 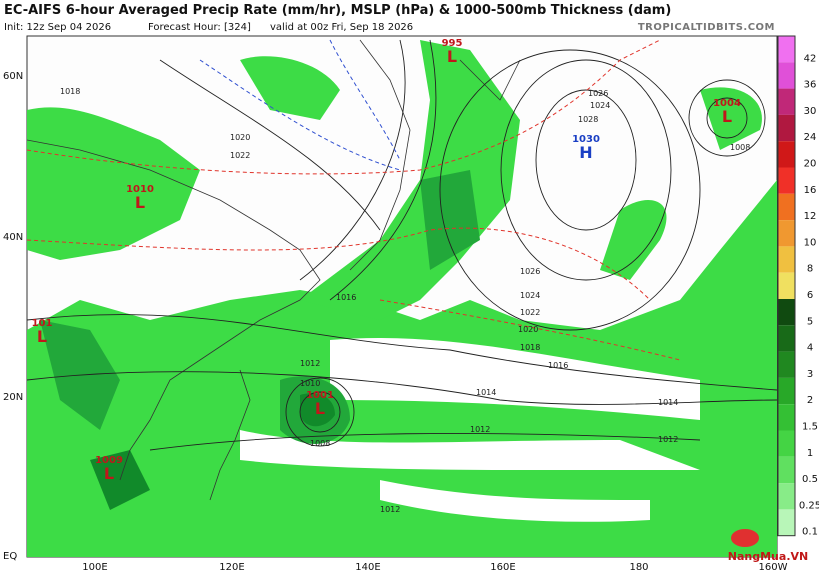 What do you see at coordinates (13, 397) in the screenshot?
I see `lat-label: 20N` at bounding box center [13, 397].